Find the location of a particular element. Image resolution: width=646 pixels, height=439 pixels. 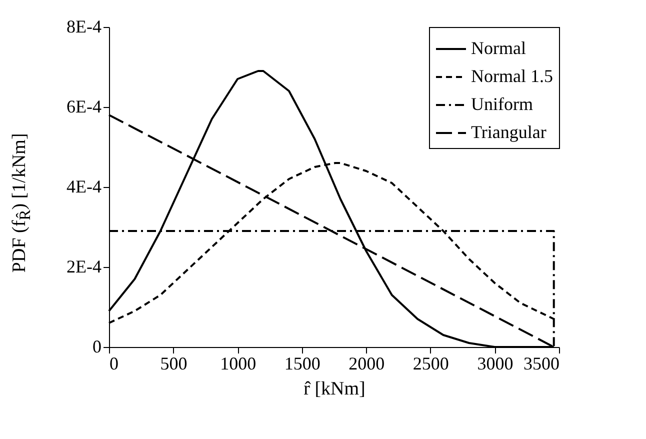

y-tick-label: 2E-4 is located at coordinates (84, 266).